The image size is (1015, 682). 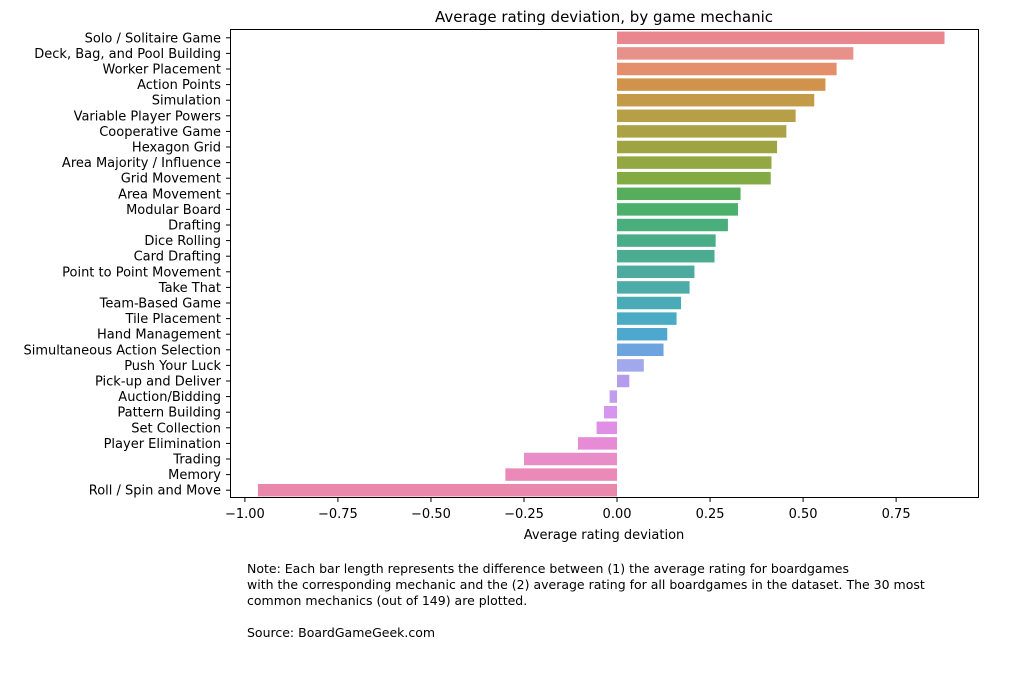 What do you see at coordinates (245, 514) in the screenshot?
I see `x-tick-label: −1.00` at bounding box center [245, 514].